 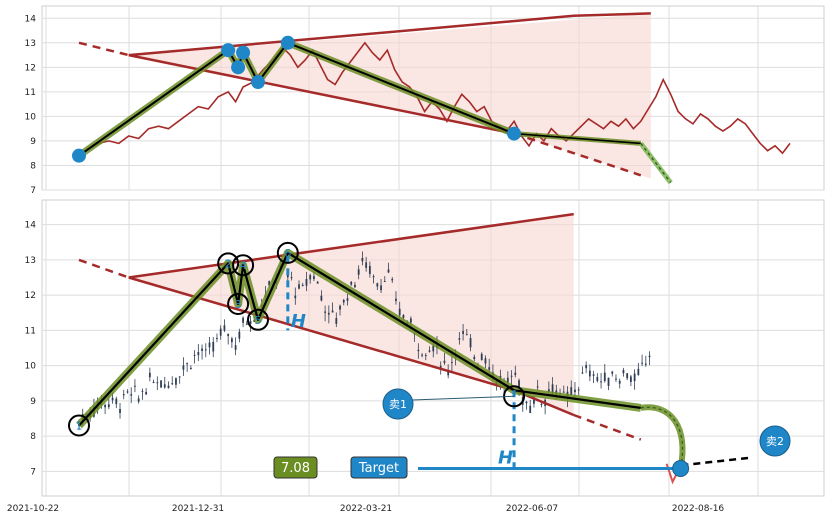 What do you see at coordinates (31, 117) in the screenshot?
I see `top-panel-y-tick: 10` at bounding box center [31, 117].